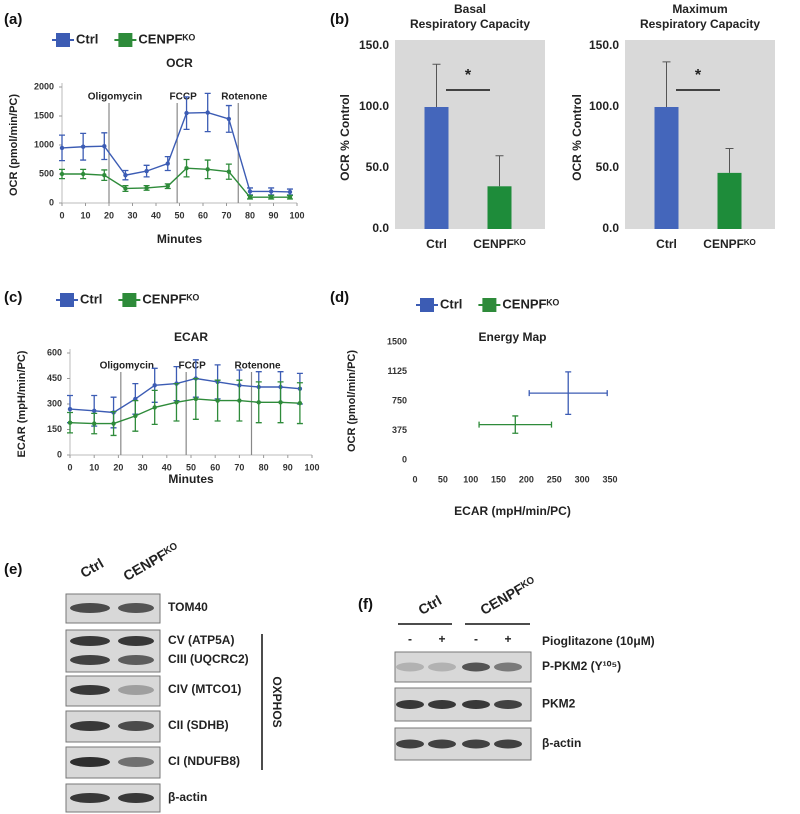  I want to click on y-error-bar, so click(568, 393).